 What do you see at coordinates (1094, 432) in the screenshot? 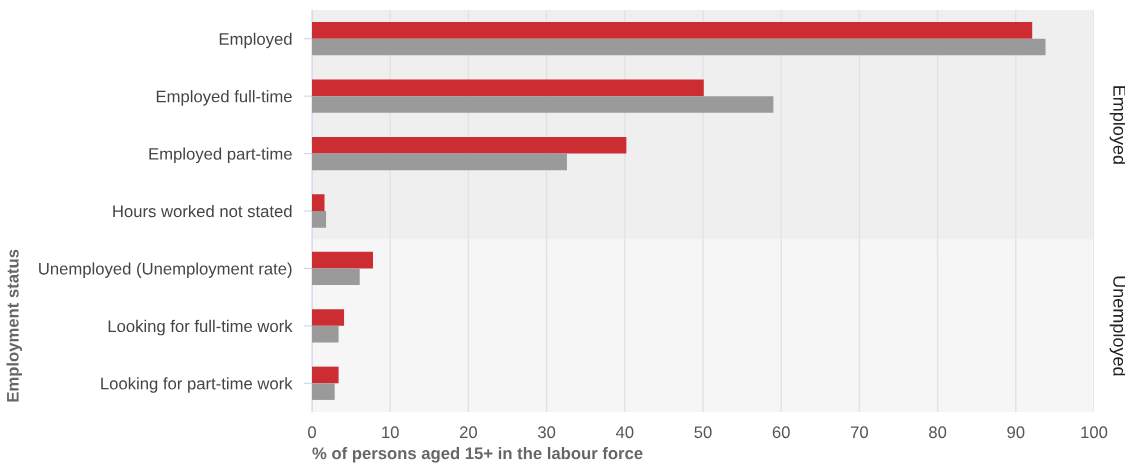
I see `x-tick-label: 100` at bounding box center [1094, 432].